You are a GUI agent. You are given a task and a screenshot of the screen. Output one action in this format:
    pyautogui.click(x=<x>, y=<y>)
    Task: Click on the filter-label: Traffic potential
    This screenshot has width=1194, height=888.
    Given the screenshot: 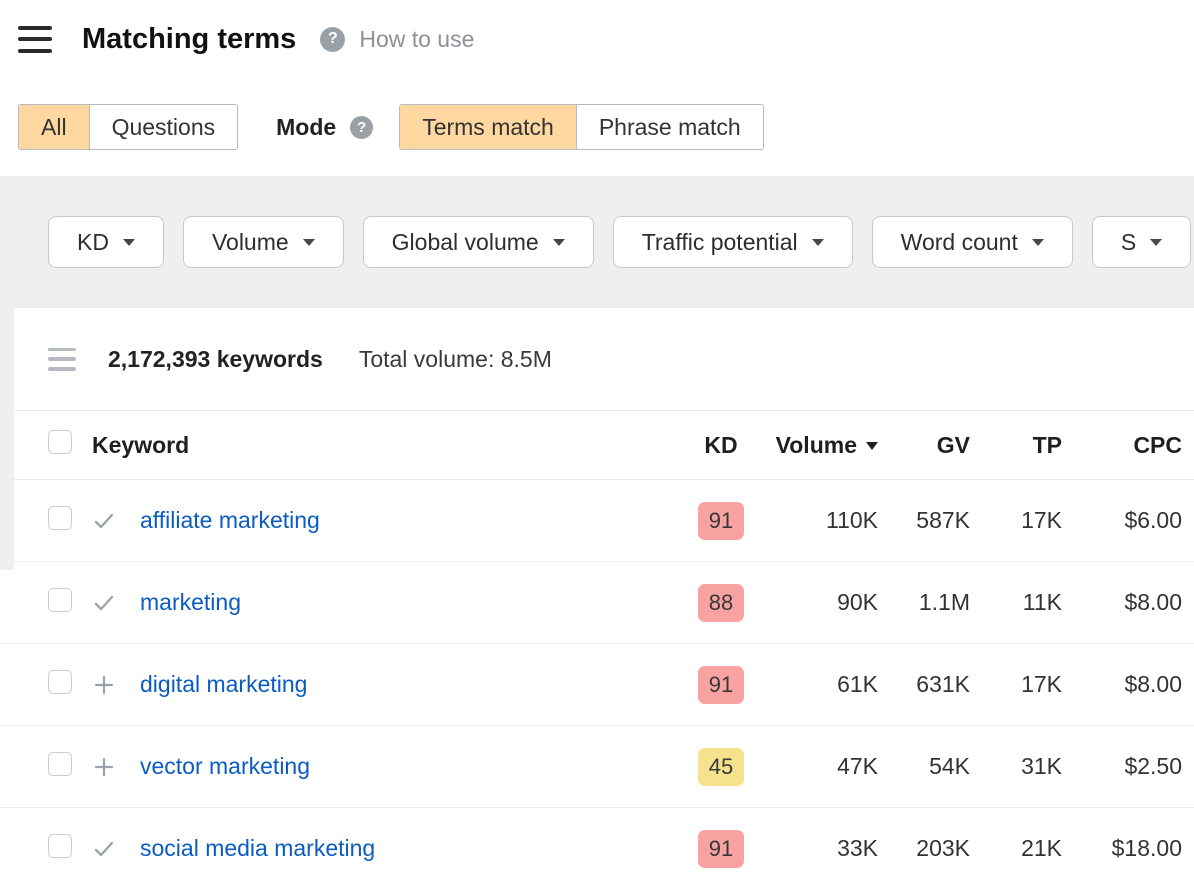 What is the action you would take?
    pyautogui.click(x=719, y=241)
    